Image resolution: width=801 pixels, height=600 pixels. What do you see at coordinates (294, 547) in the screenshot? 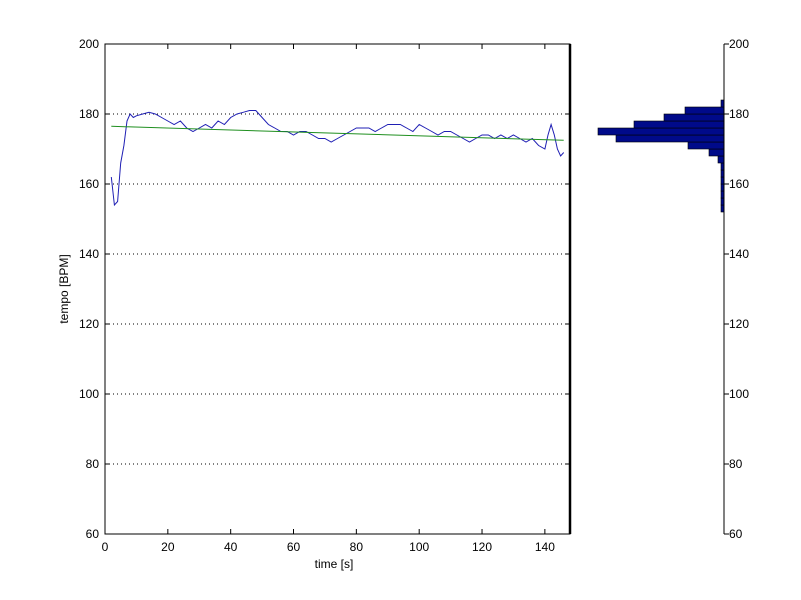
I see `x-tick-label: 60` at bounding box center [294, 547].